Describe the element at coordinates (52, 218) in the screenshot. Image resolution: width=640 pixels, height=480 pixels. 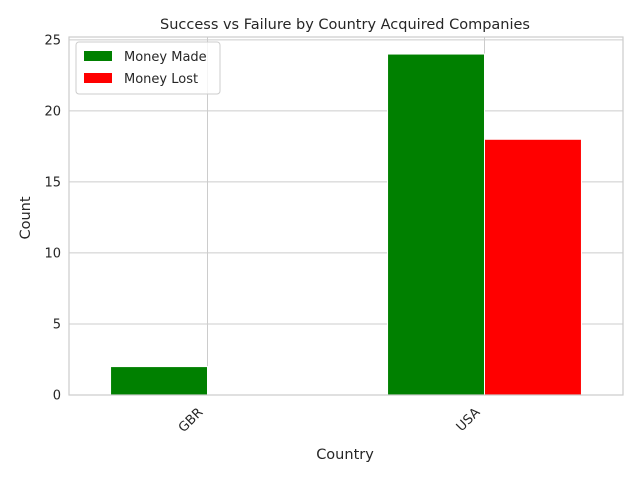
I see `y-tick-labels: 0 5 10 15 20 25` at that location.